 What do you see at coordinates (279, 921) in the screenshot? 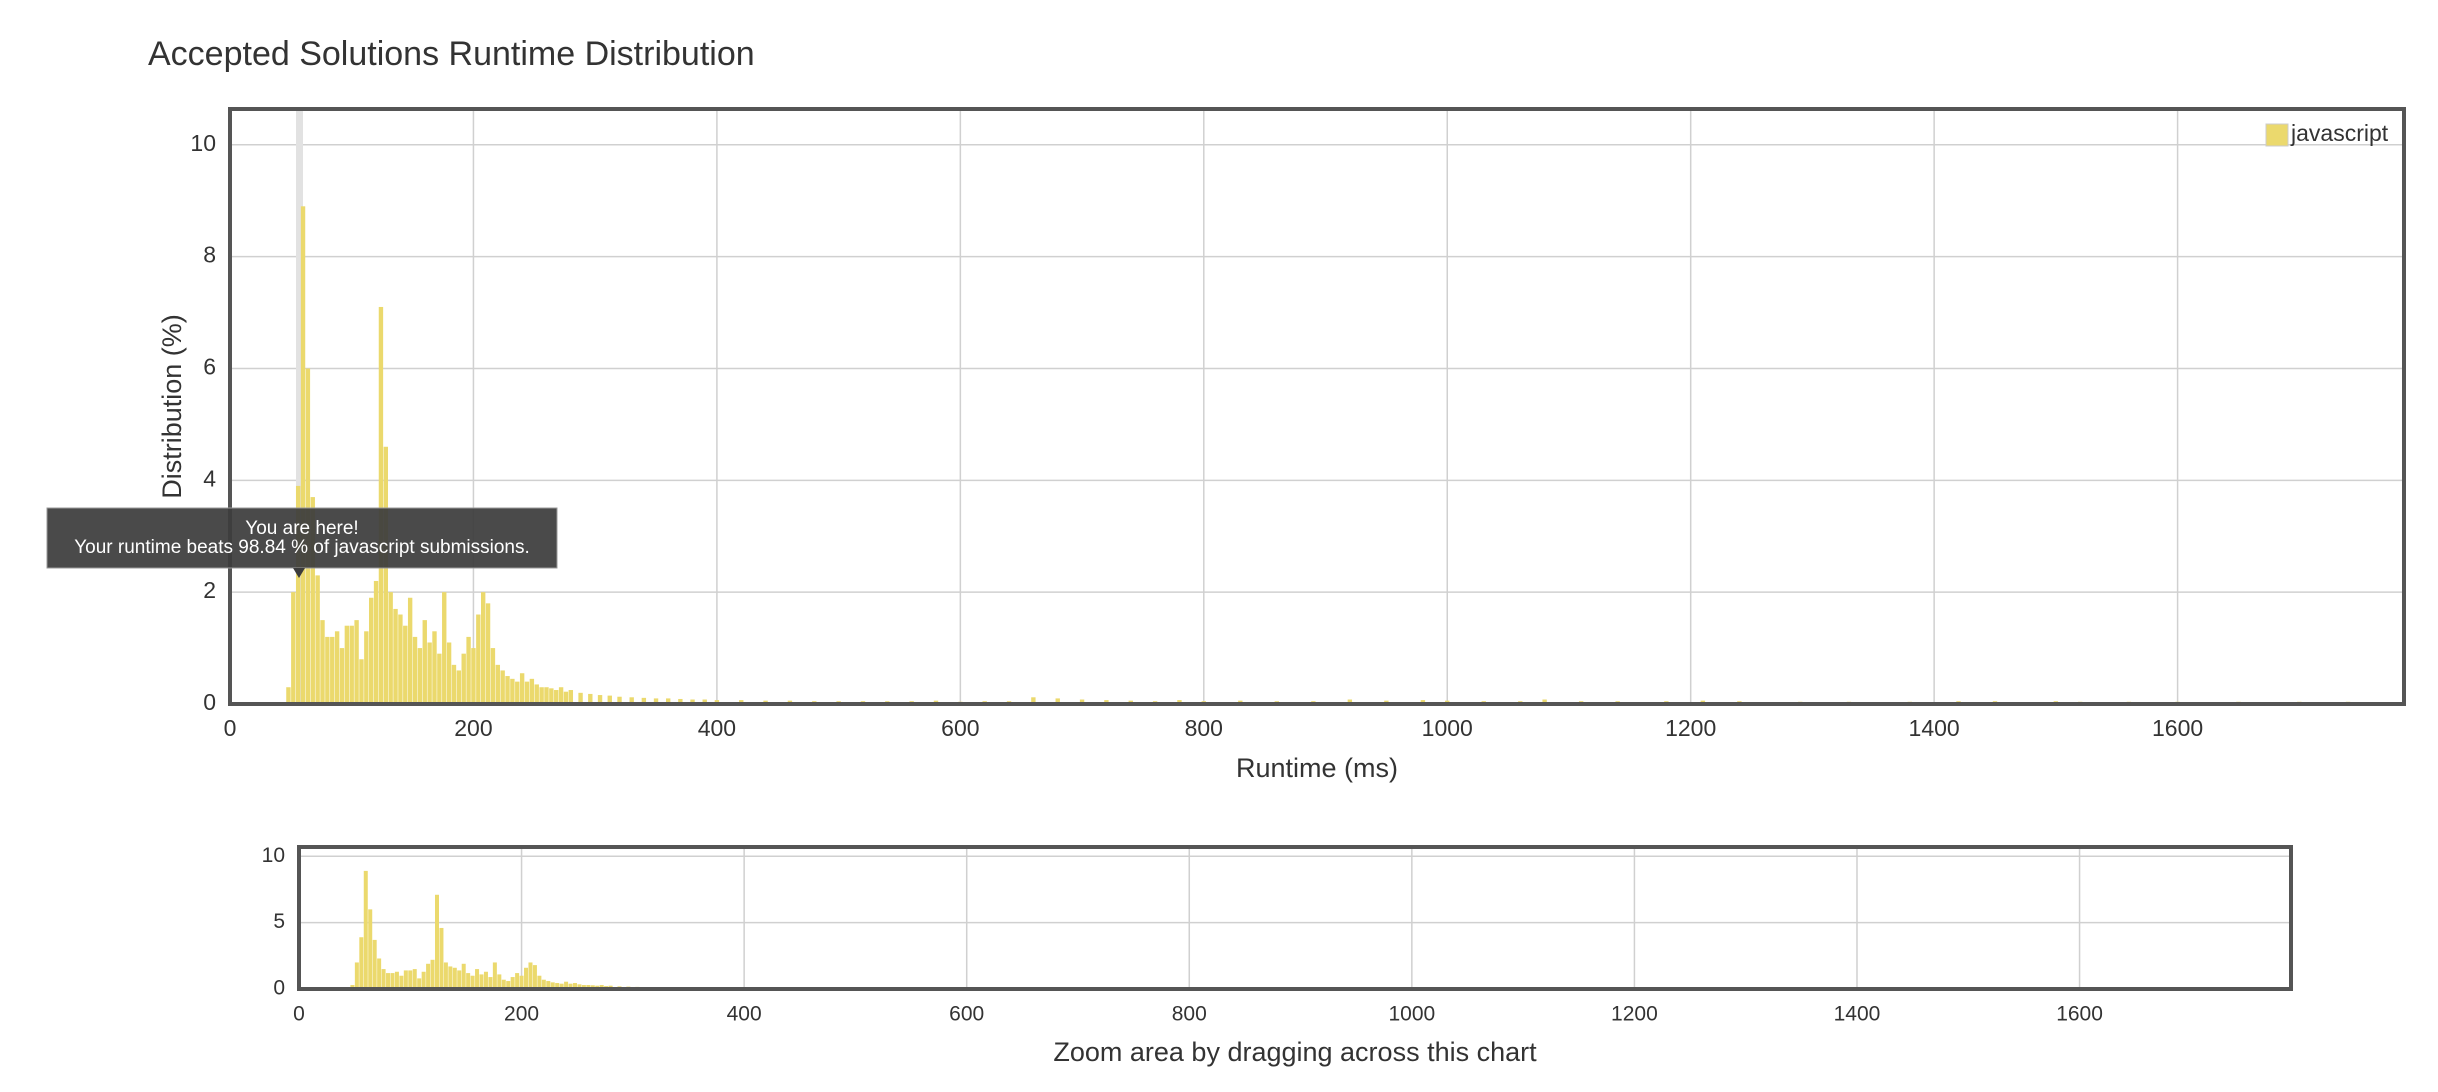
I see `y-tick-label: 5` at bounding box center [279, 921].